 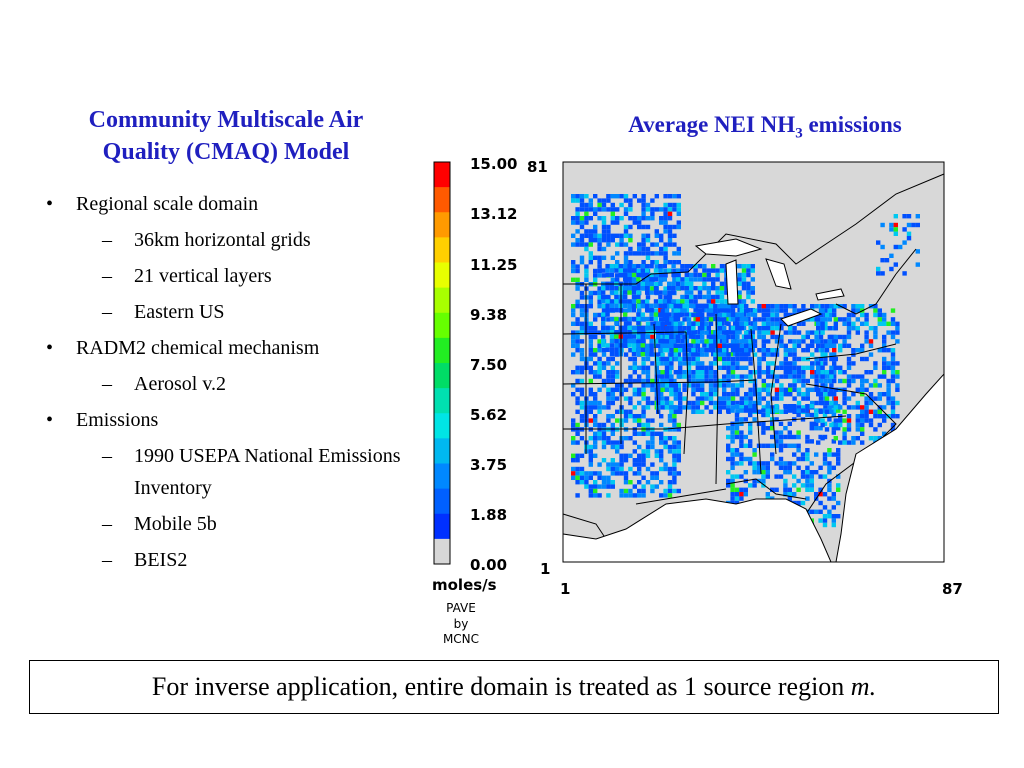 I want to click on great-lakes, so click(x=769, y=282).